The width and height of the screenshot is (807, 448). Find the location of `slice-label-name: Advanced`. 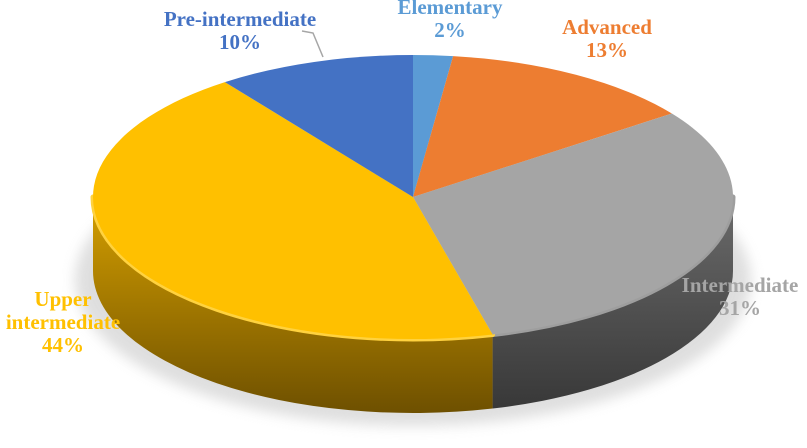

slice-label-name: Advanced is located at coordinates (607, 27).